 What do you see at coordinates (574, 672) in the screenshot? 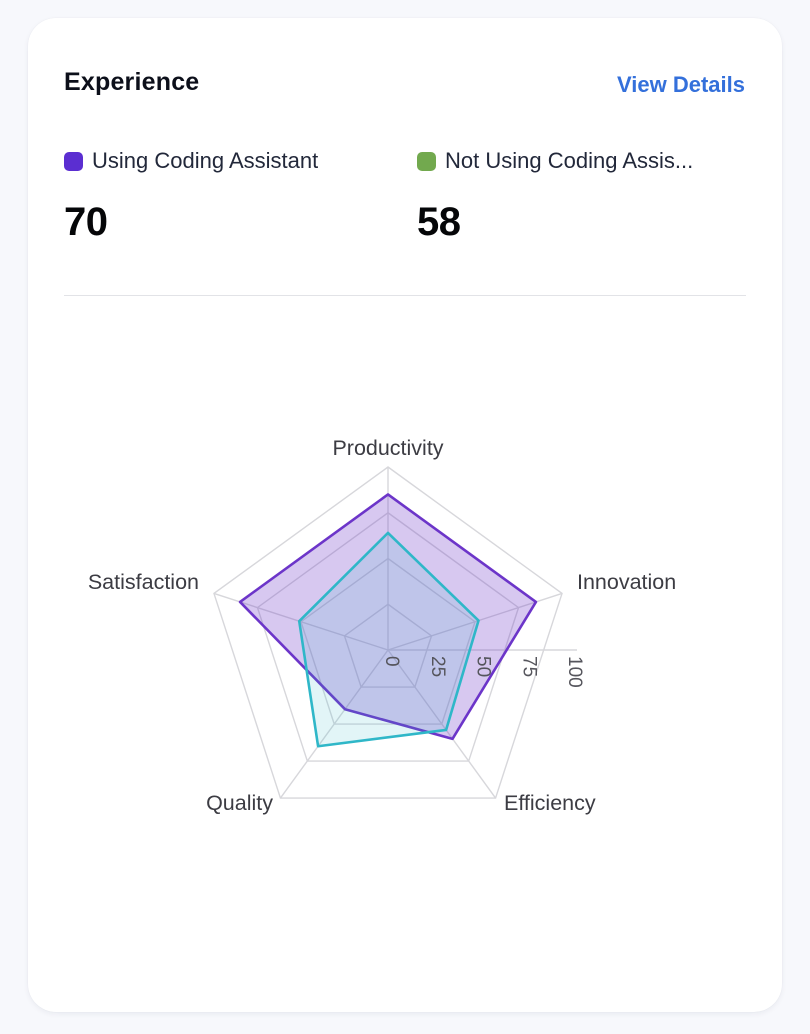
I see `radial-tick-label: 100` at bounding box center [574, 672].